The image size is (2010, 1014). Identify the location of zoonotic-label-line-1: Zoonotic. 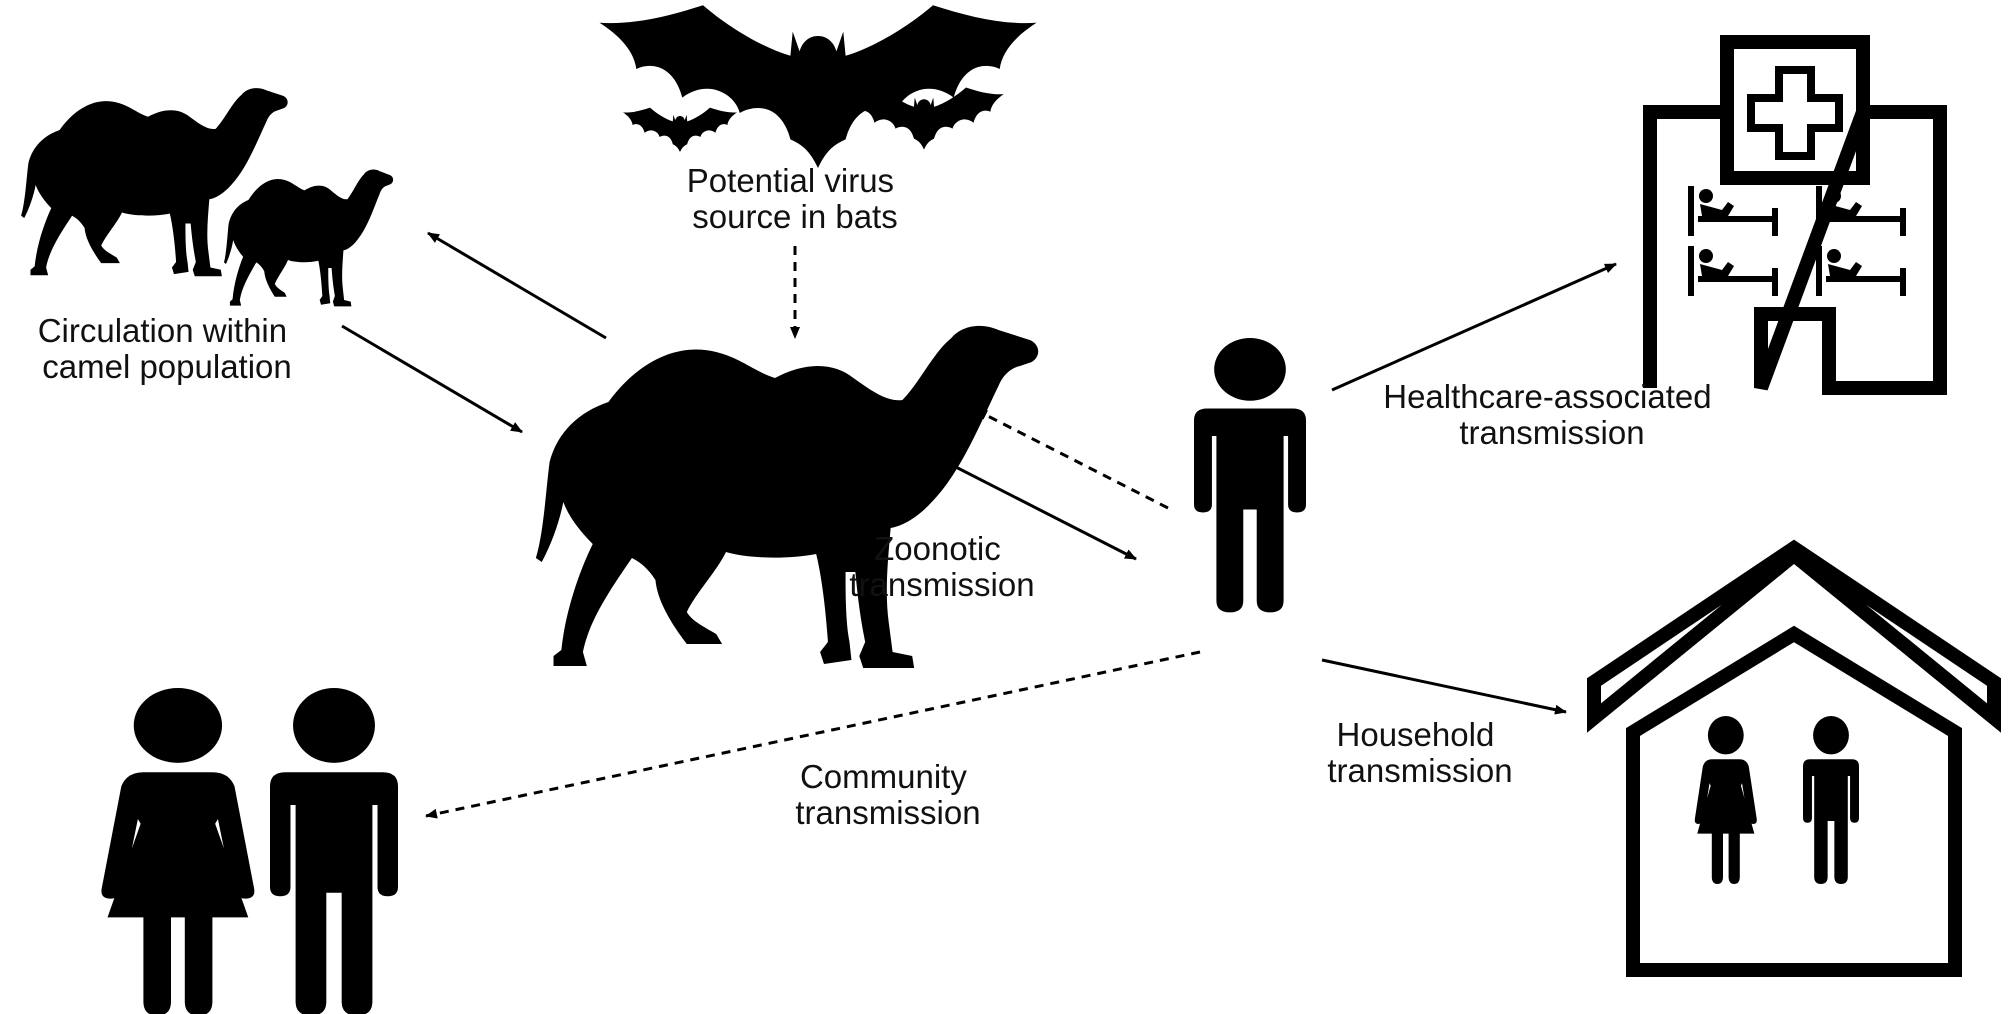
(937, 548).